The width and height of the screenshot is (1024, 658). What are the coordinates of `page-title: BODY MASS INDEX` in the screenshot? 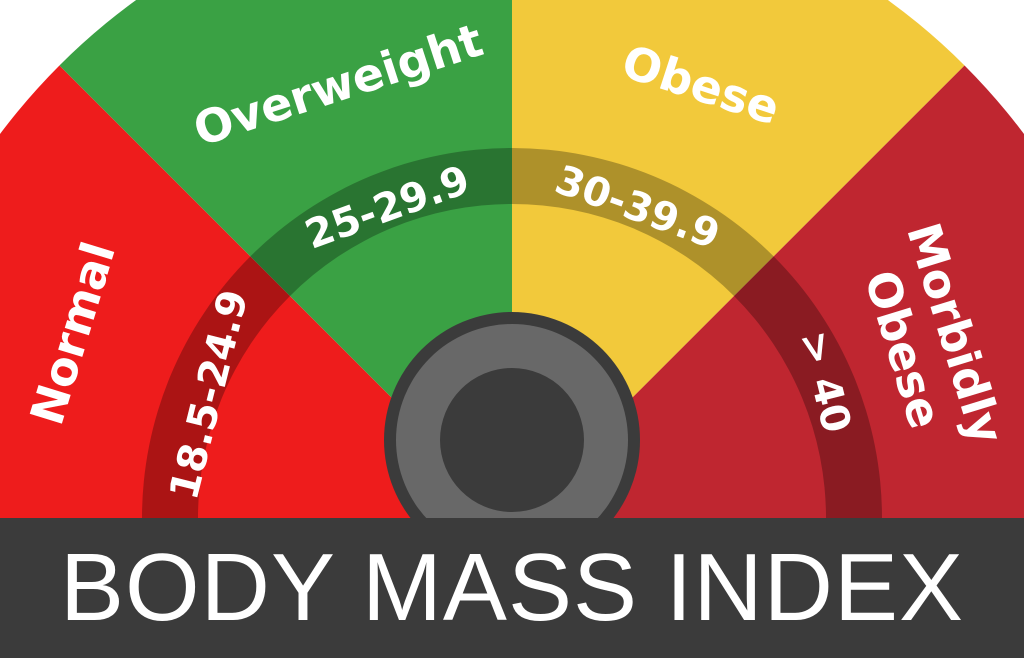 It's located at (512, 587).